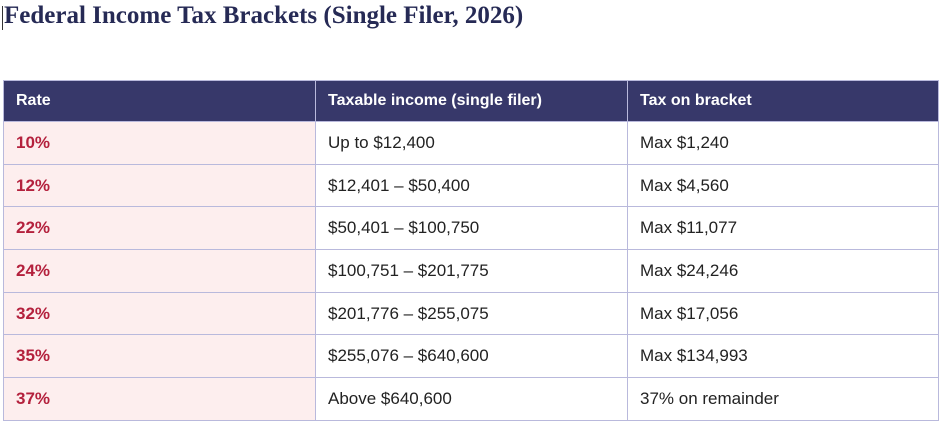  Describe the element at coordinates (783, 185) in the screenshot. I see `table-cell: Max $4,560` at that location.